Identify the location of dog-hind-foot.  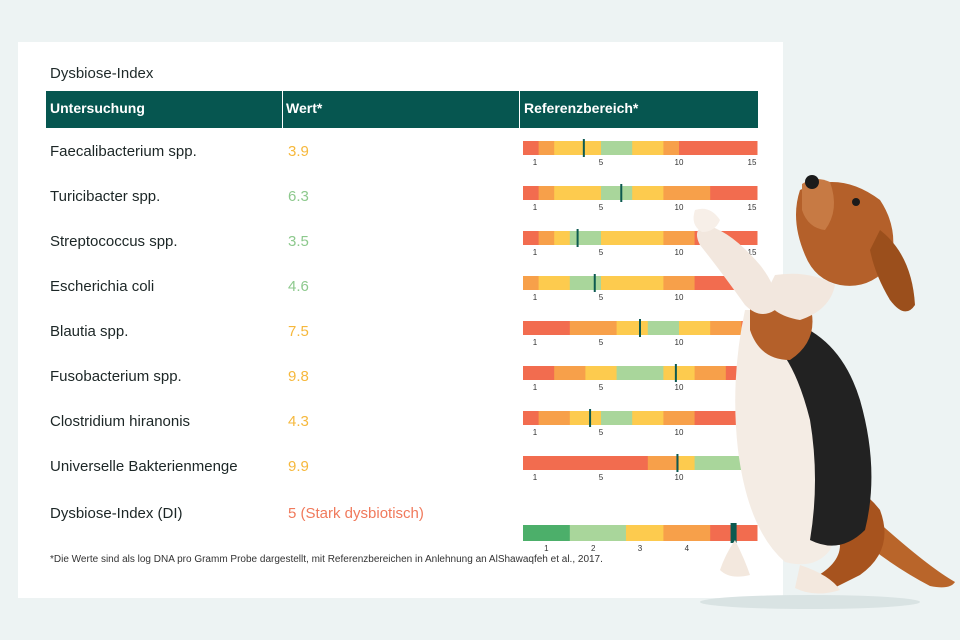
(817, 579).